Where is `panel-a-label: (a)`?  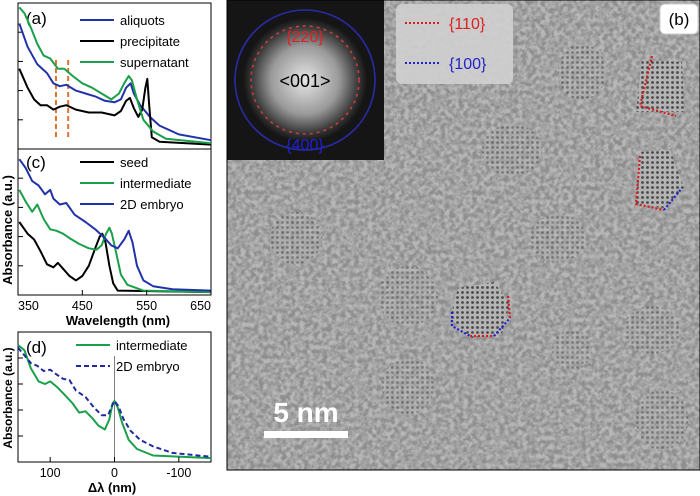
panel-a-label: (a) is located at coordinates (36, 18).